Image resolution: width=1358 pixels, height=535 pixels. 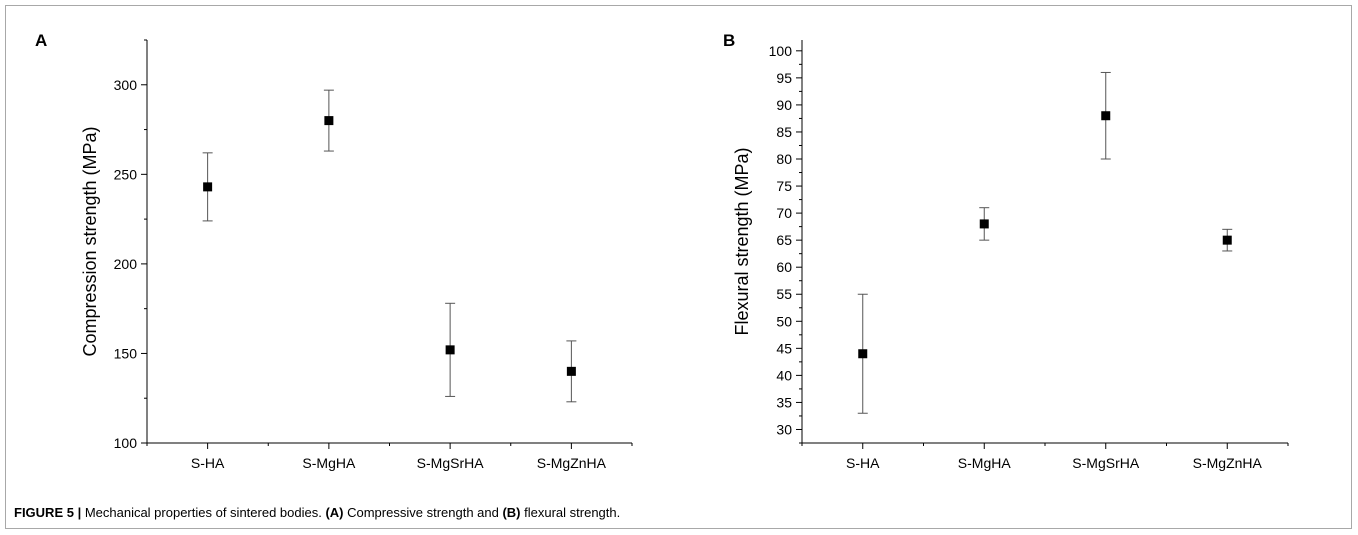 I want to click on panel-b-y-tick-label: 35, so click(x=784, y=402).